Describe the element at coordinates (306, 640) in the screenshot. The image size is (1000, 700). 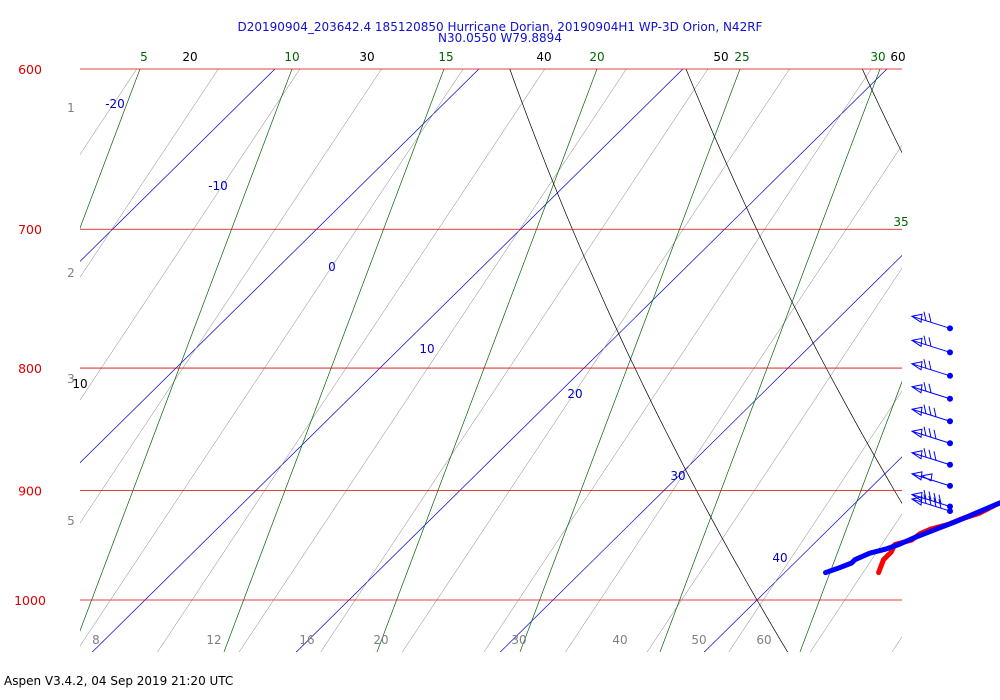
I see `bottom-axis-label: 16` at that location.